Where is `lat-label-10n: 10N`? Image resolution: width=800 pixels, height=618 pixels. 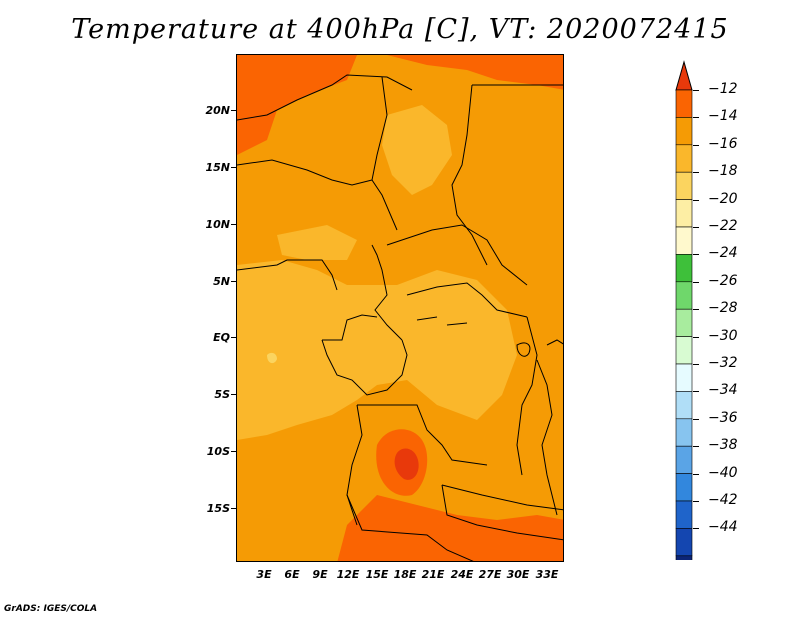 lat-label-10n: 10N is located at coordinates (217, 224).